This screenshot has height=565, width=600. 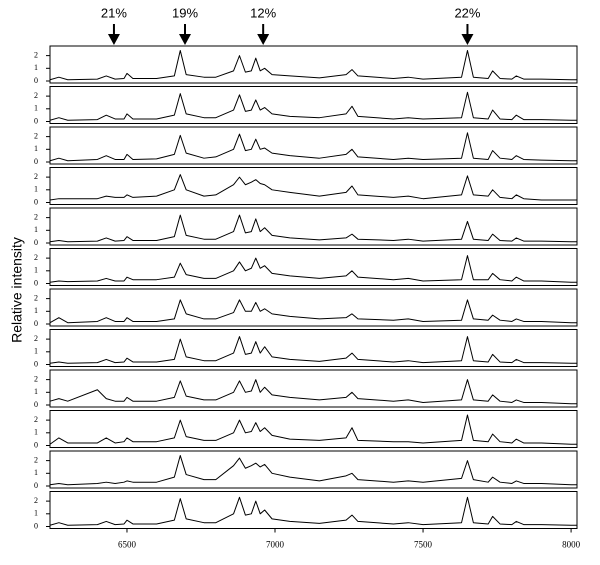 What do you see at coordinates (127, 545) in the screenshot?
I see `x-tick-label: 6500` at bounding box center [127, 545].